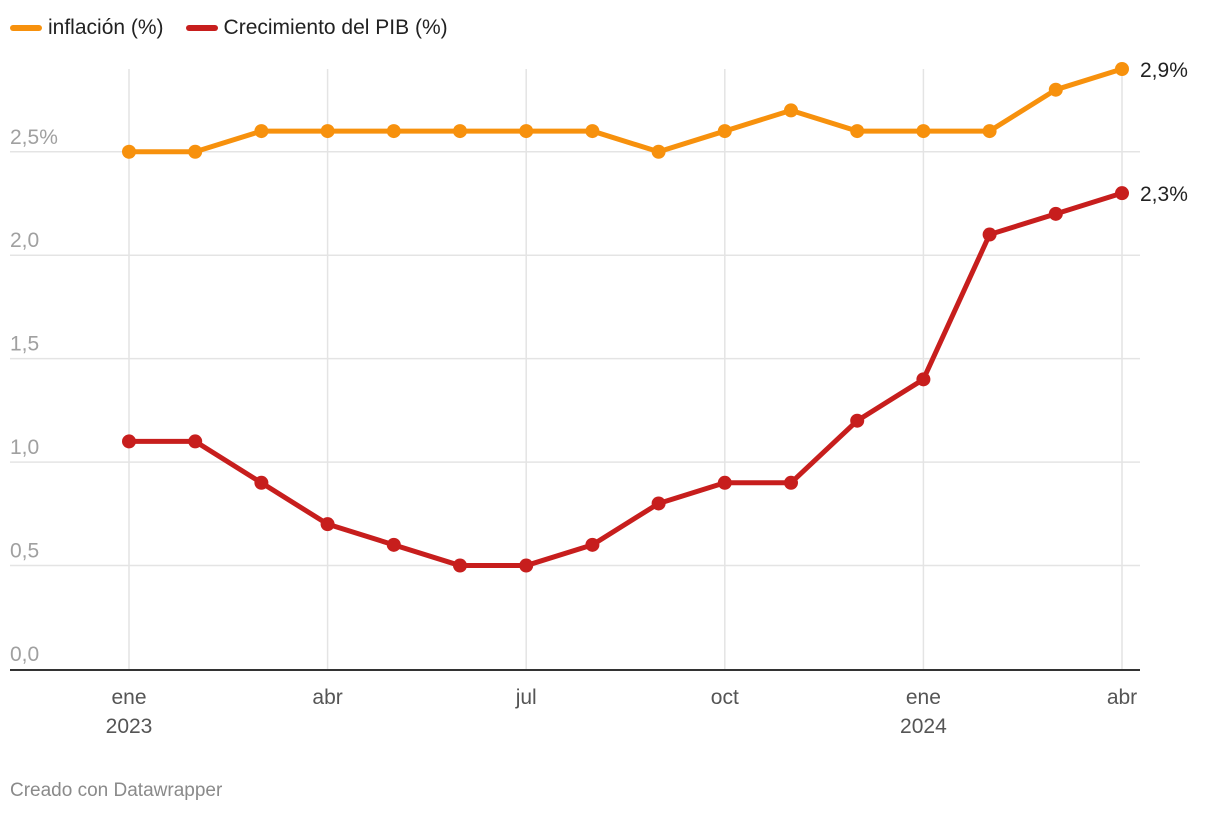  Describe the element at coordinates (526, 697) in the screenshot. I see `x-tick-label: jul` at that location.